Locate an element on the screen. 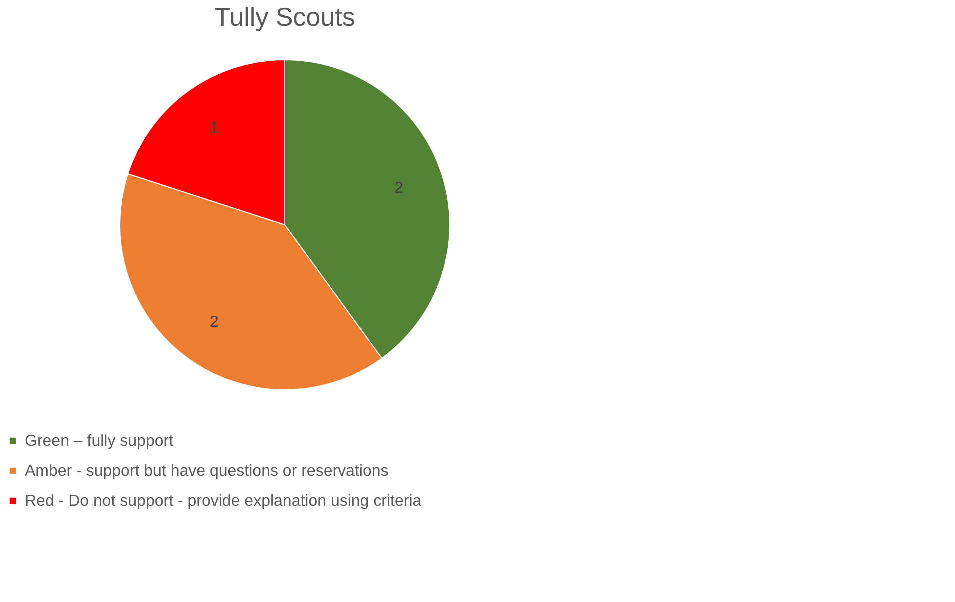 The image size is (955, 602). legend-label: Red - Do not support - provide explanation using criteria is located at coordinates (223, 501).